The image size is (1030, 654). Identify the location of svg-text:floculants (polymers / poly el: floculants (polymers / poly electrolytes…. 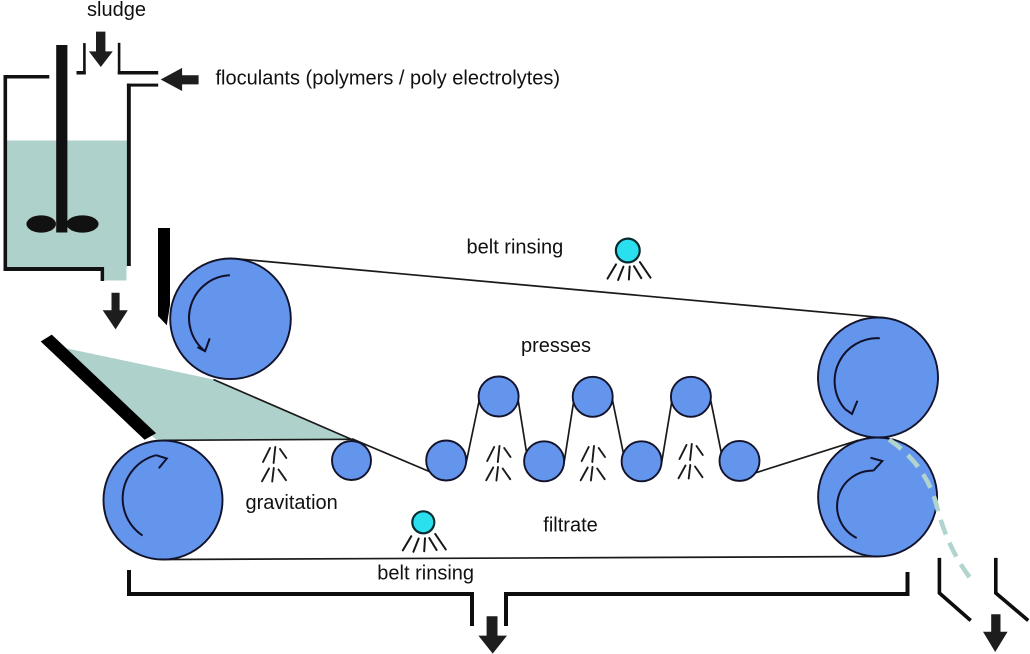
(388, 79).